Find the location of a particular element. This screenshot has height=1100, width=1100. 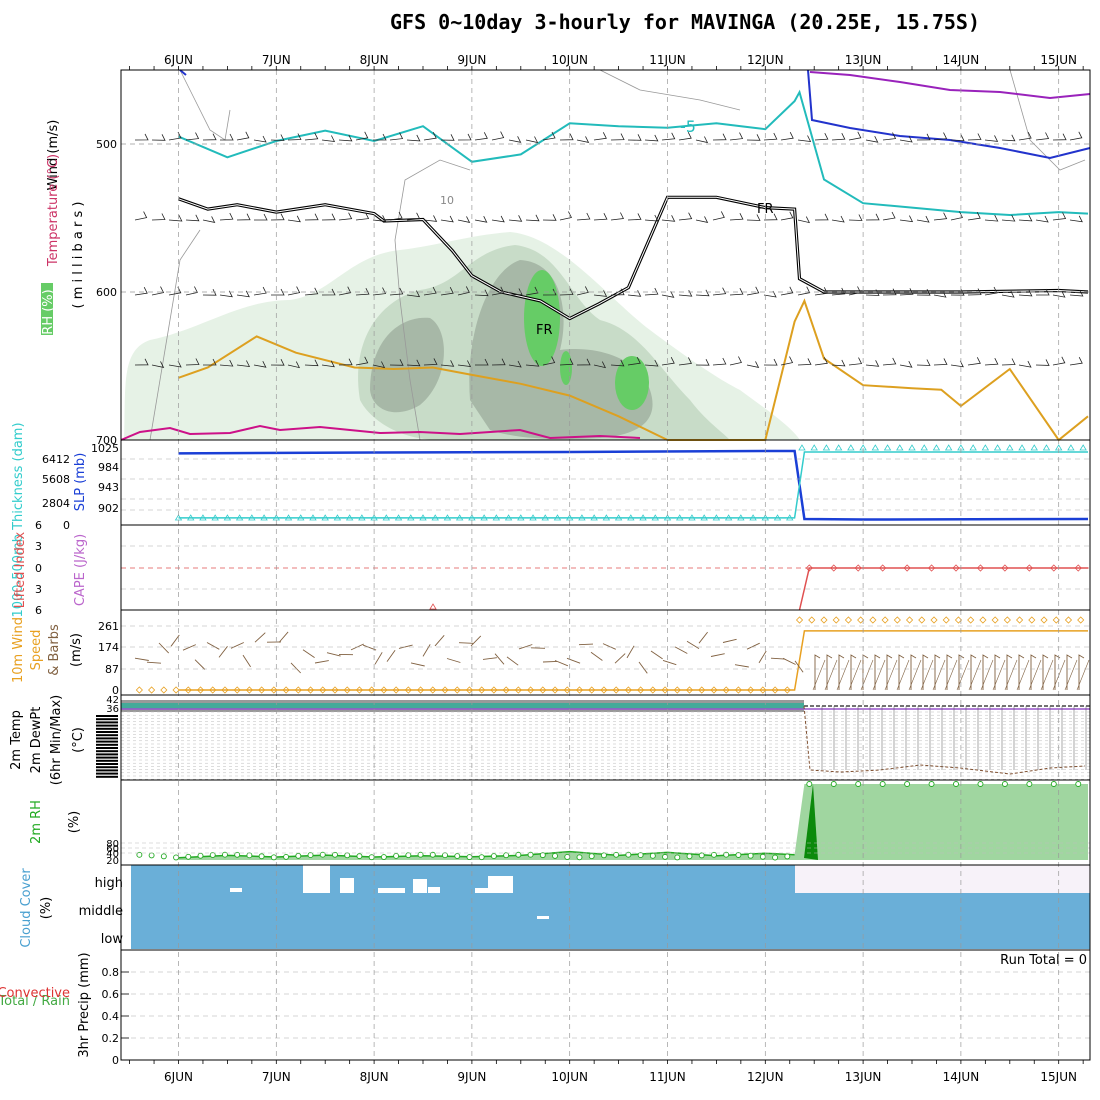

date-label-bottom: 15JUN is located at coordinates (1058, 1077).